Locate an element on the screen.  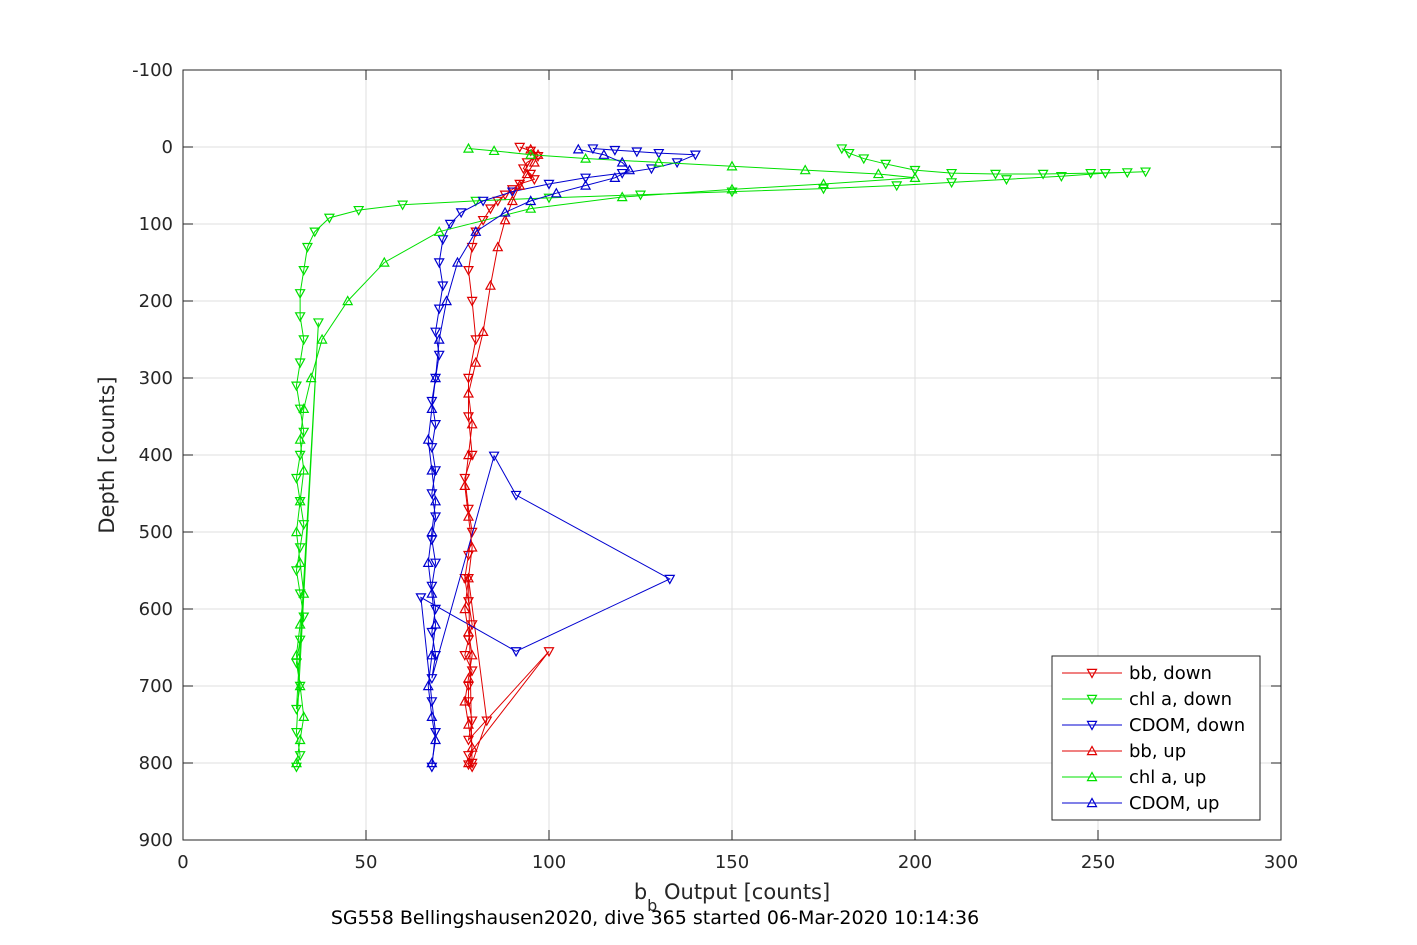
y-tick-label: 300 is located at coordinates (156, 378).